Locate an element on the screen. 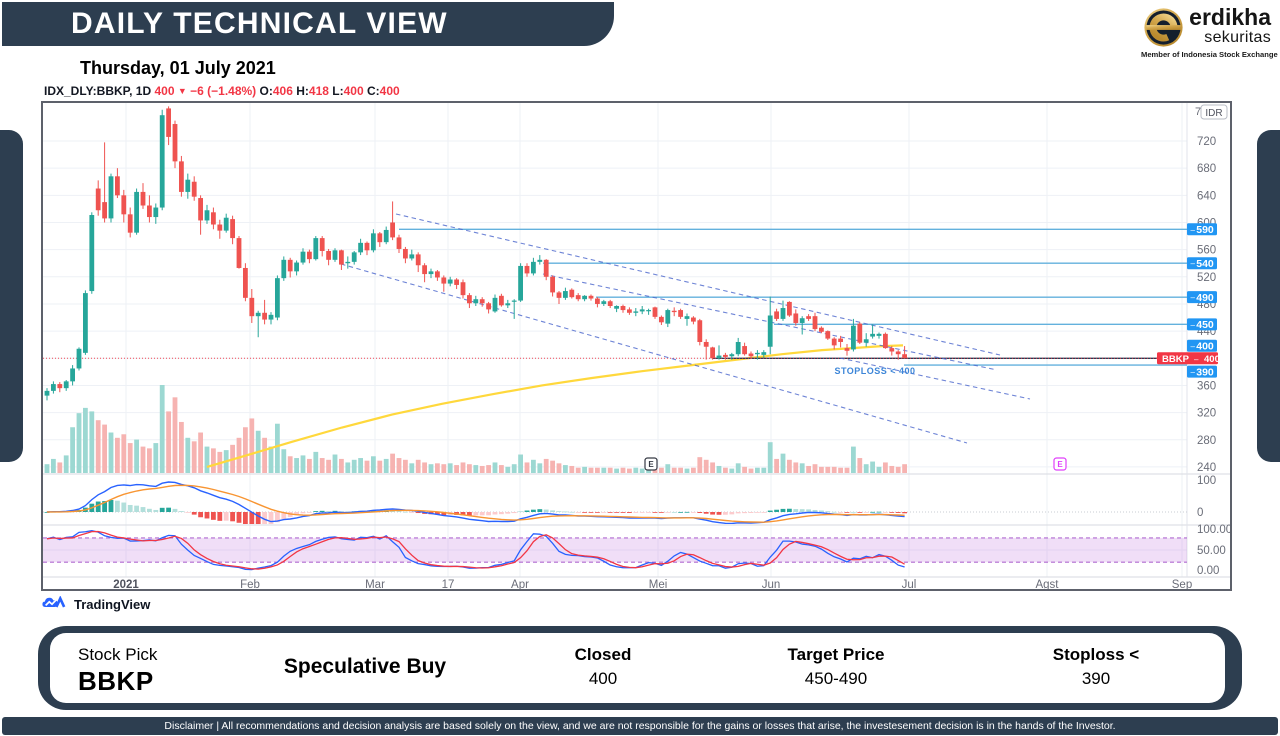  svg-text: IDR is located at coordinates (1213, 113).